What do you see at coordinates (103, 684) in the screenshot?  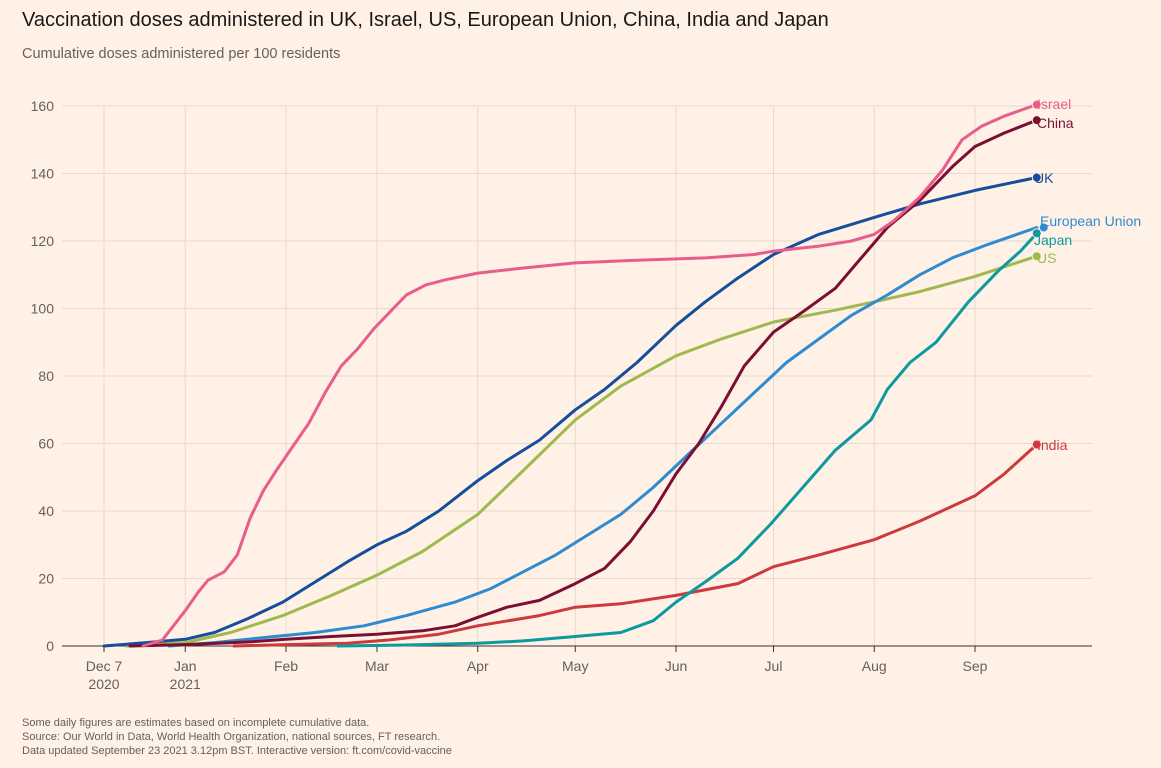 I see `x-tick-label-year: 2020` at bounding box center [103, 684].